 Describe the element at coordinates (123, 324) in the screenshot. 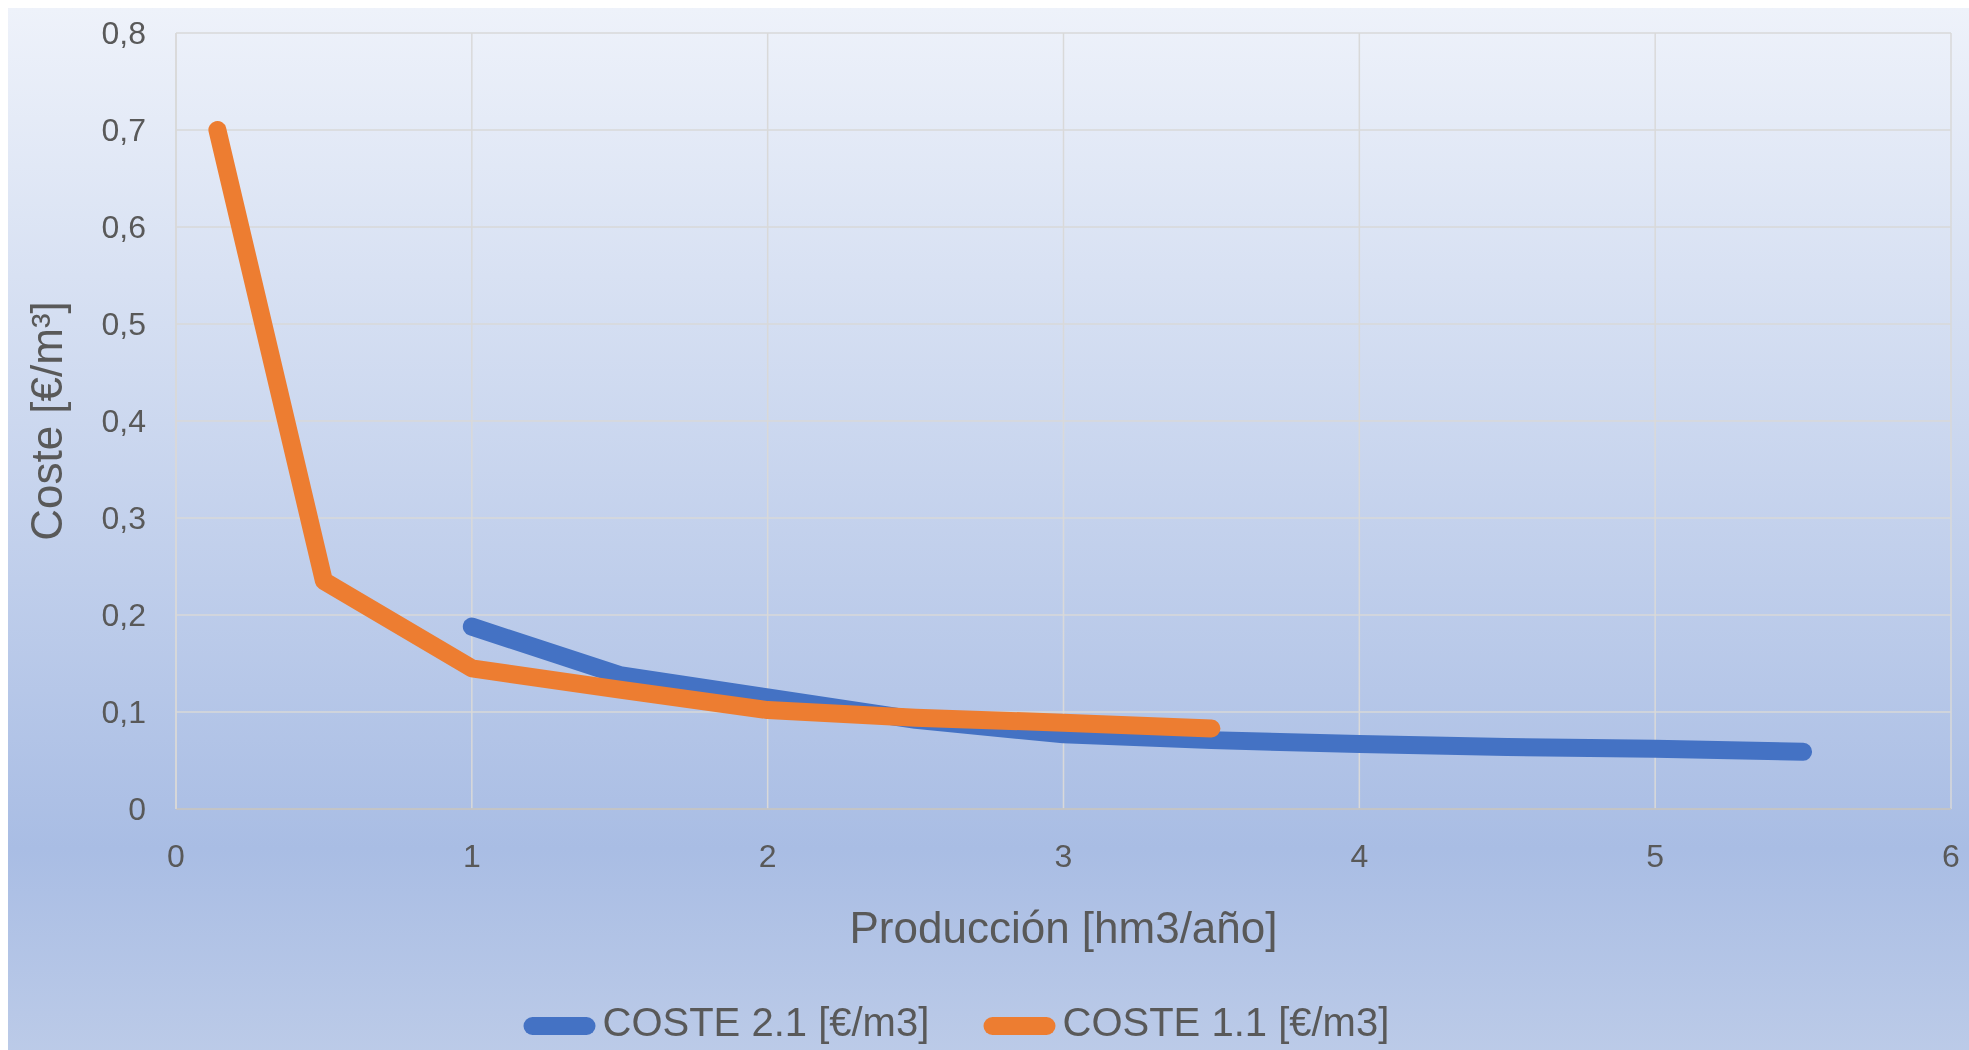

I see `y-tick-label: 0,5` at that location.